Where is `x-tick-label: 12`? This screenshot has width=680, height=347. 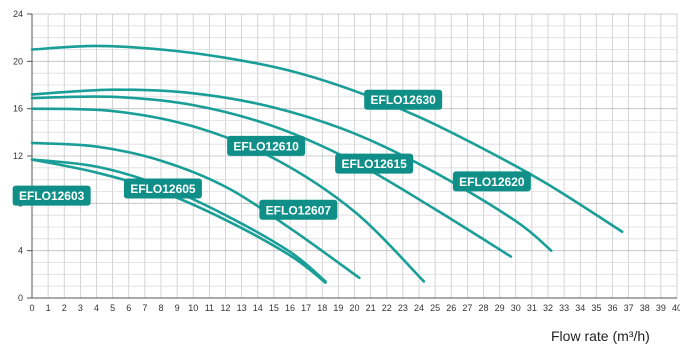 x-tick-label: 12 is located at coordinates (225, 308).